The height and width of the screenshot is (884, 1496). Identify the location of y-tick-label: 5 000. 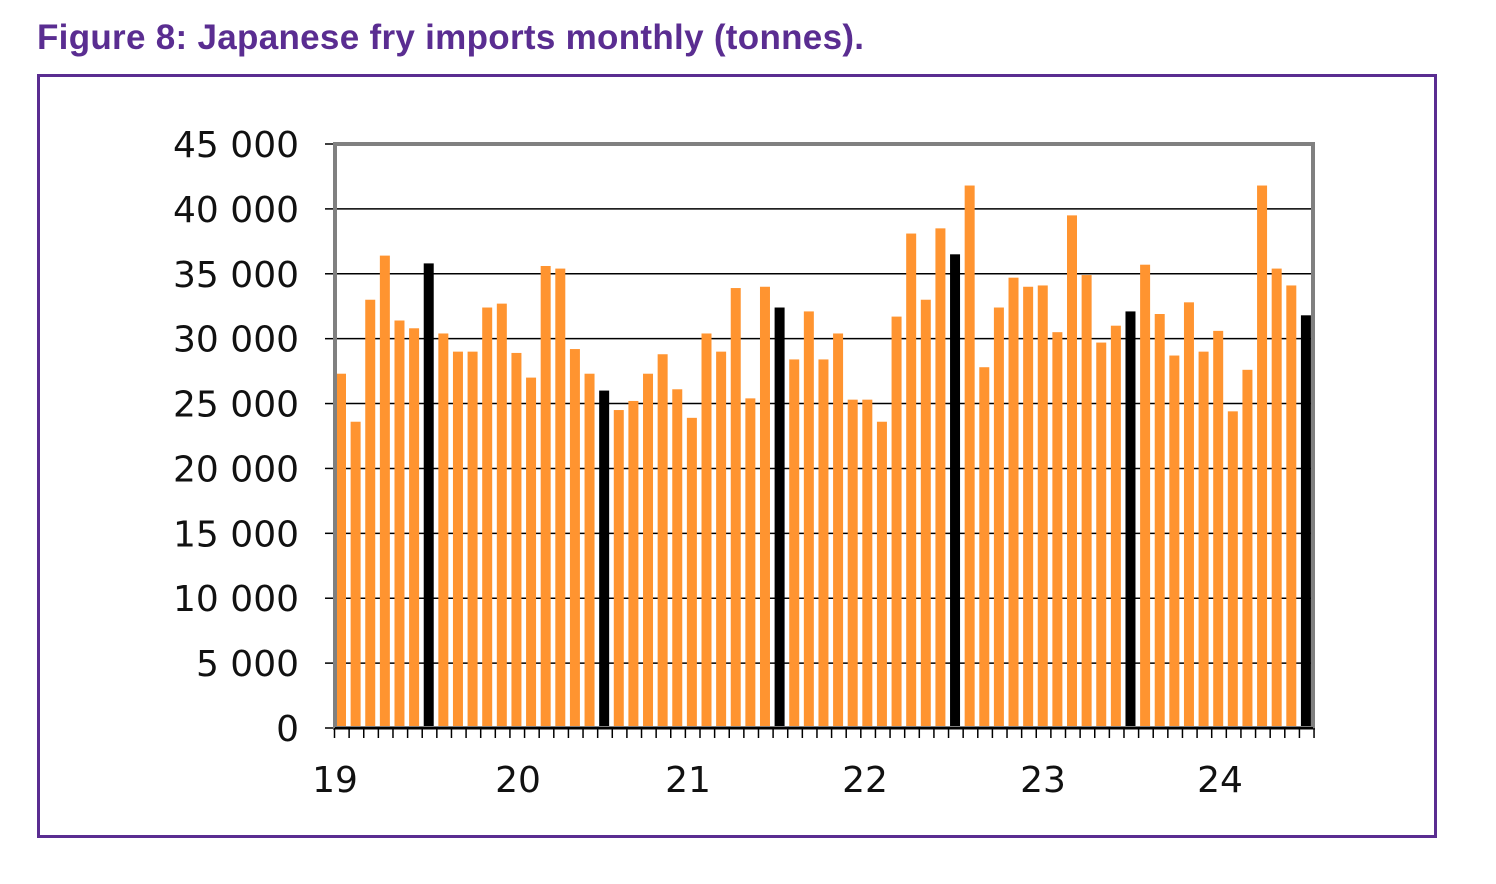
(247, 664).